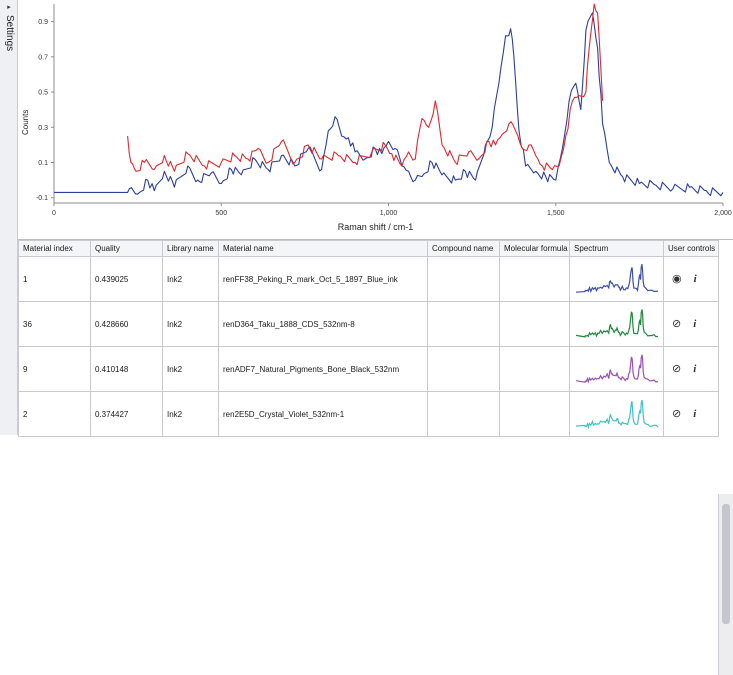 The image size is (733, 675). What do you see at coordinates (54, 248) in the screenshot?
I see `column-header: Material index` at bounding box center [54, 248].